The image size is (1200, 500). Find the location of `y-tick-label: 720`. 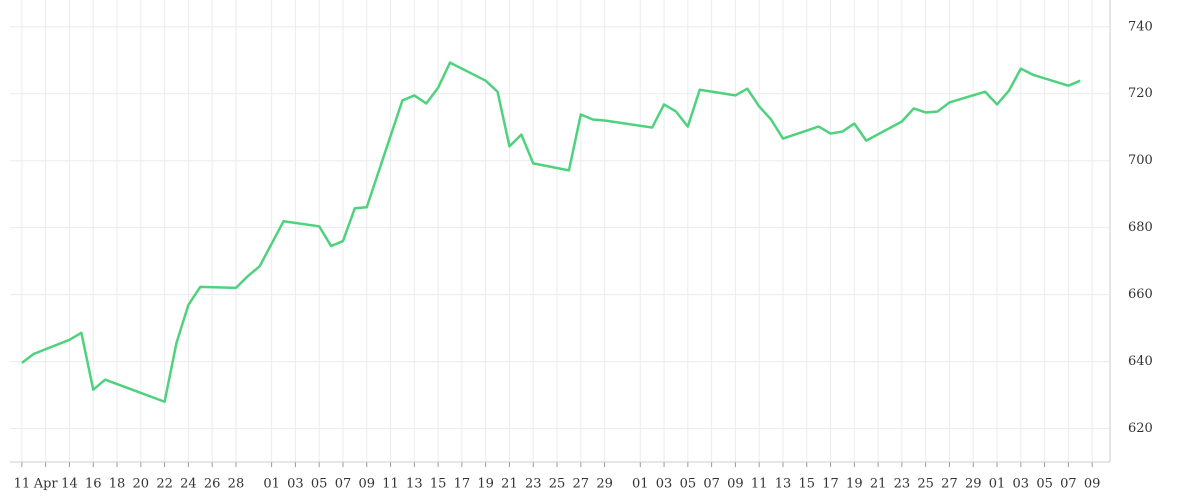

y-tick-label: 720 is located at coordinates (1140, 93).